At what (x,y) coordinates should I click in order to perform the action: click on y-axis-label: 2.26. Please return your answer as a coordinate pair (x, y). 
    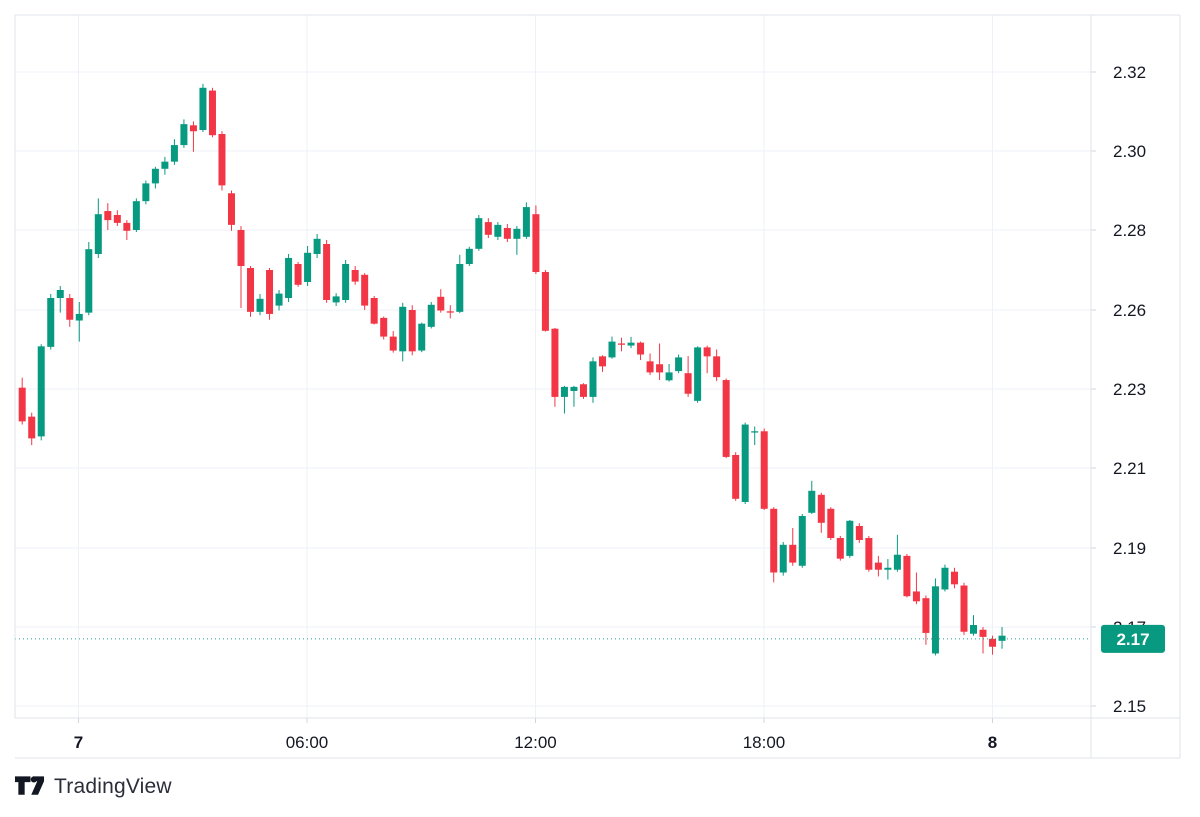
    Looking at the image, I should click on (1129, 310).